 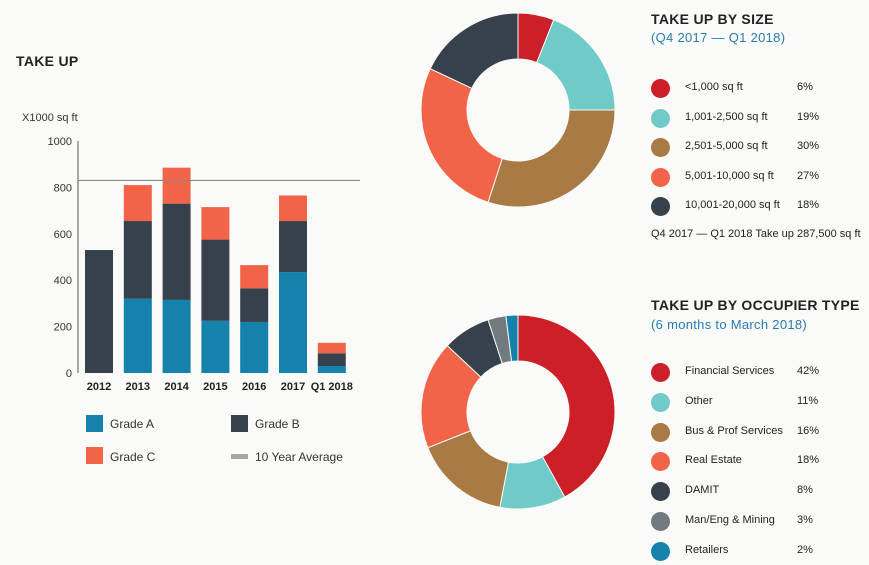 What do you see at coordinates (63, 328) in the screenshot?
I see `y-tick-label: 200` at bounding box center [63, 328].